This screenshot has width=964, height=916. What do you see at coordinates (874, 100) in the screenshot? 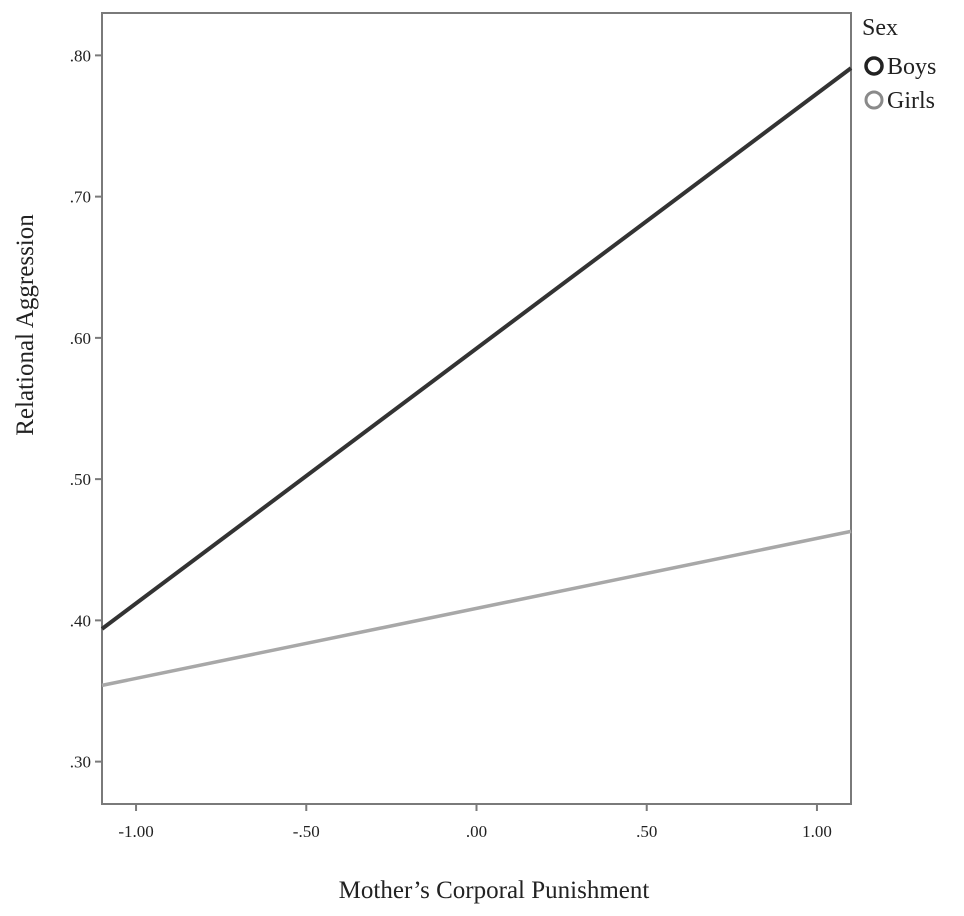
I see `legend-marker-girls` at bounding box center [874, 100].